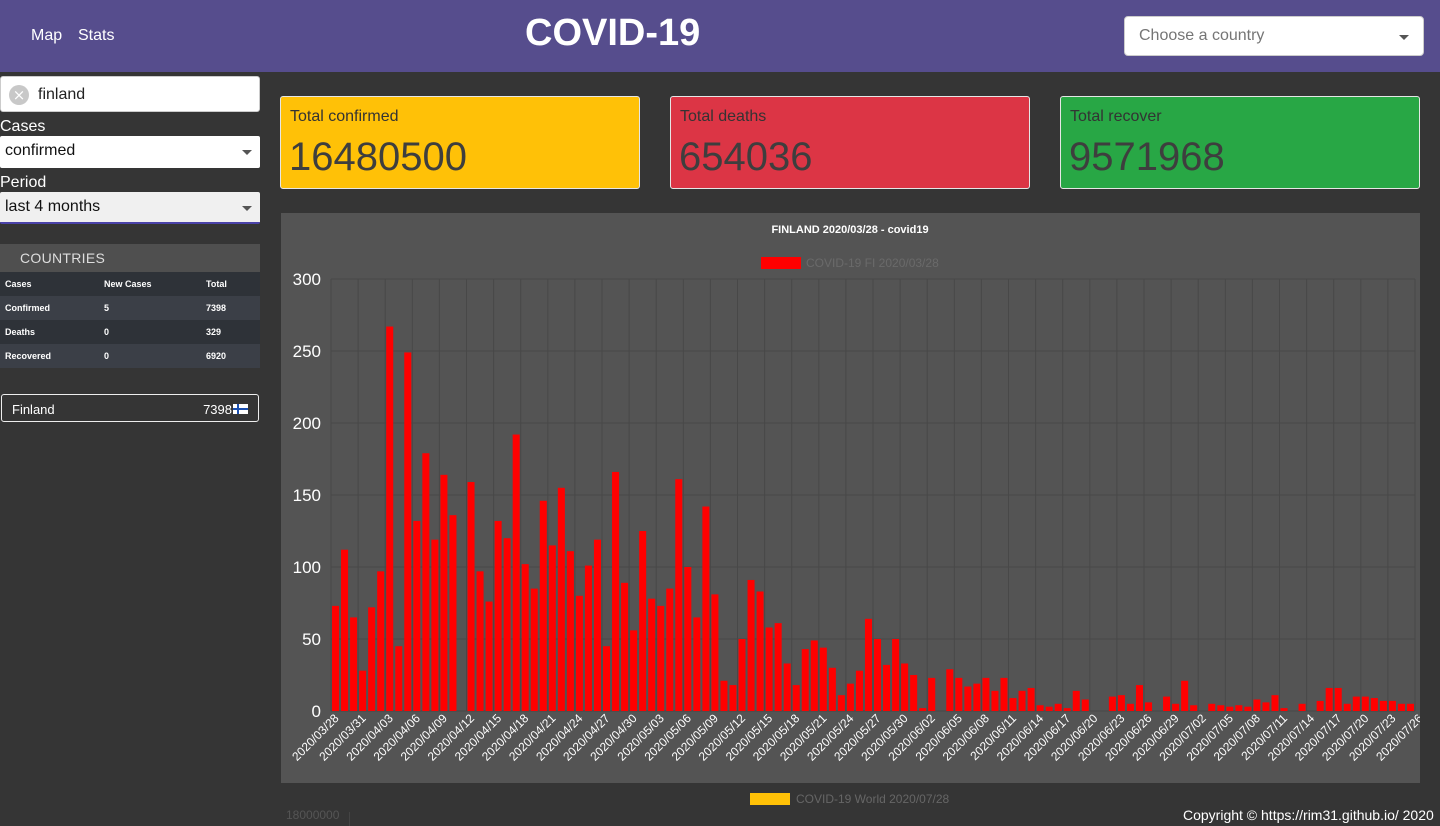 The image size is (1440, 826). What do you see at coordinates (311, 639) in the screenshot?
I see `y-tick-label: 50` at bounding box center [311, 639].